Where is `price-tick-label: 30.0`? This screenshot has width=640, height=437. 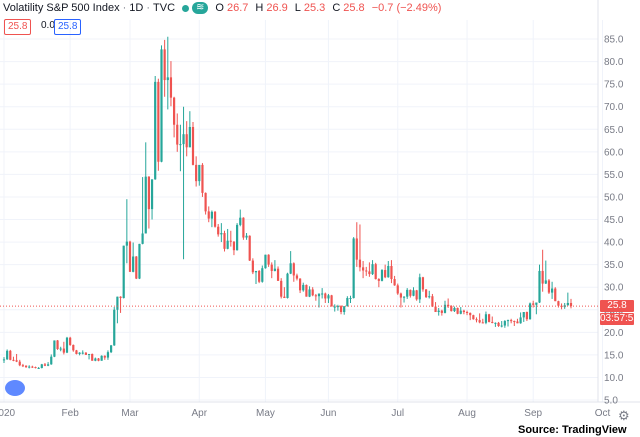
price-tick-label: 30.0 is located at coordinates (614, 288).